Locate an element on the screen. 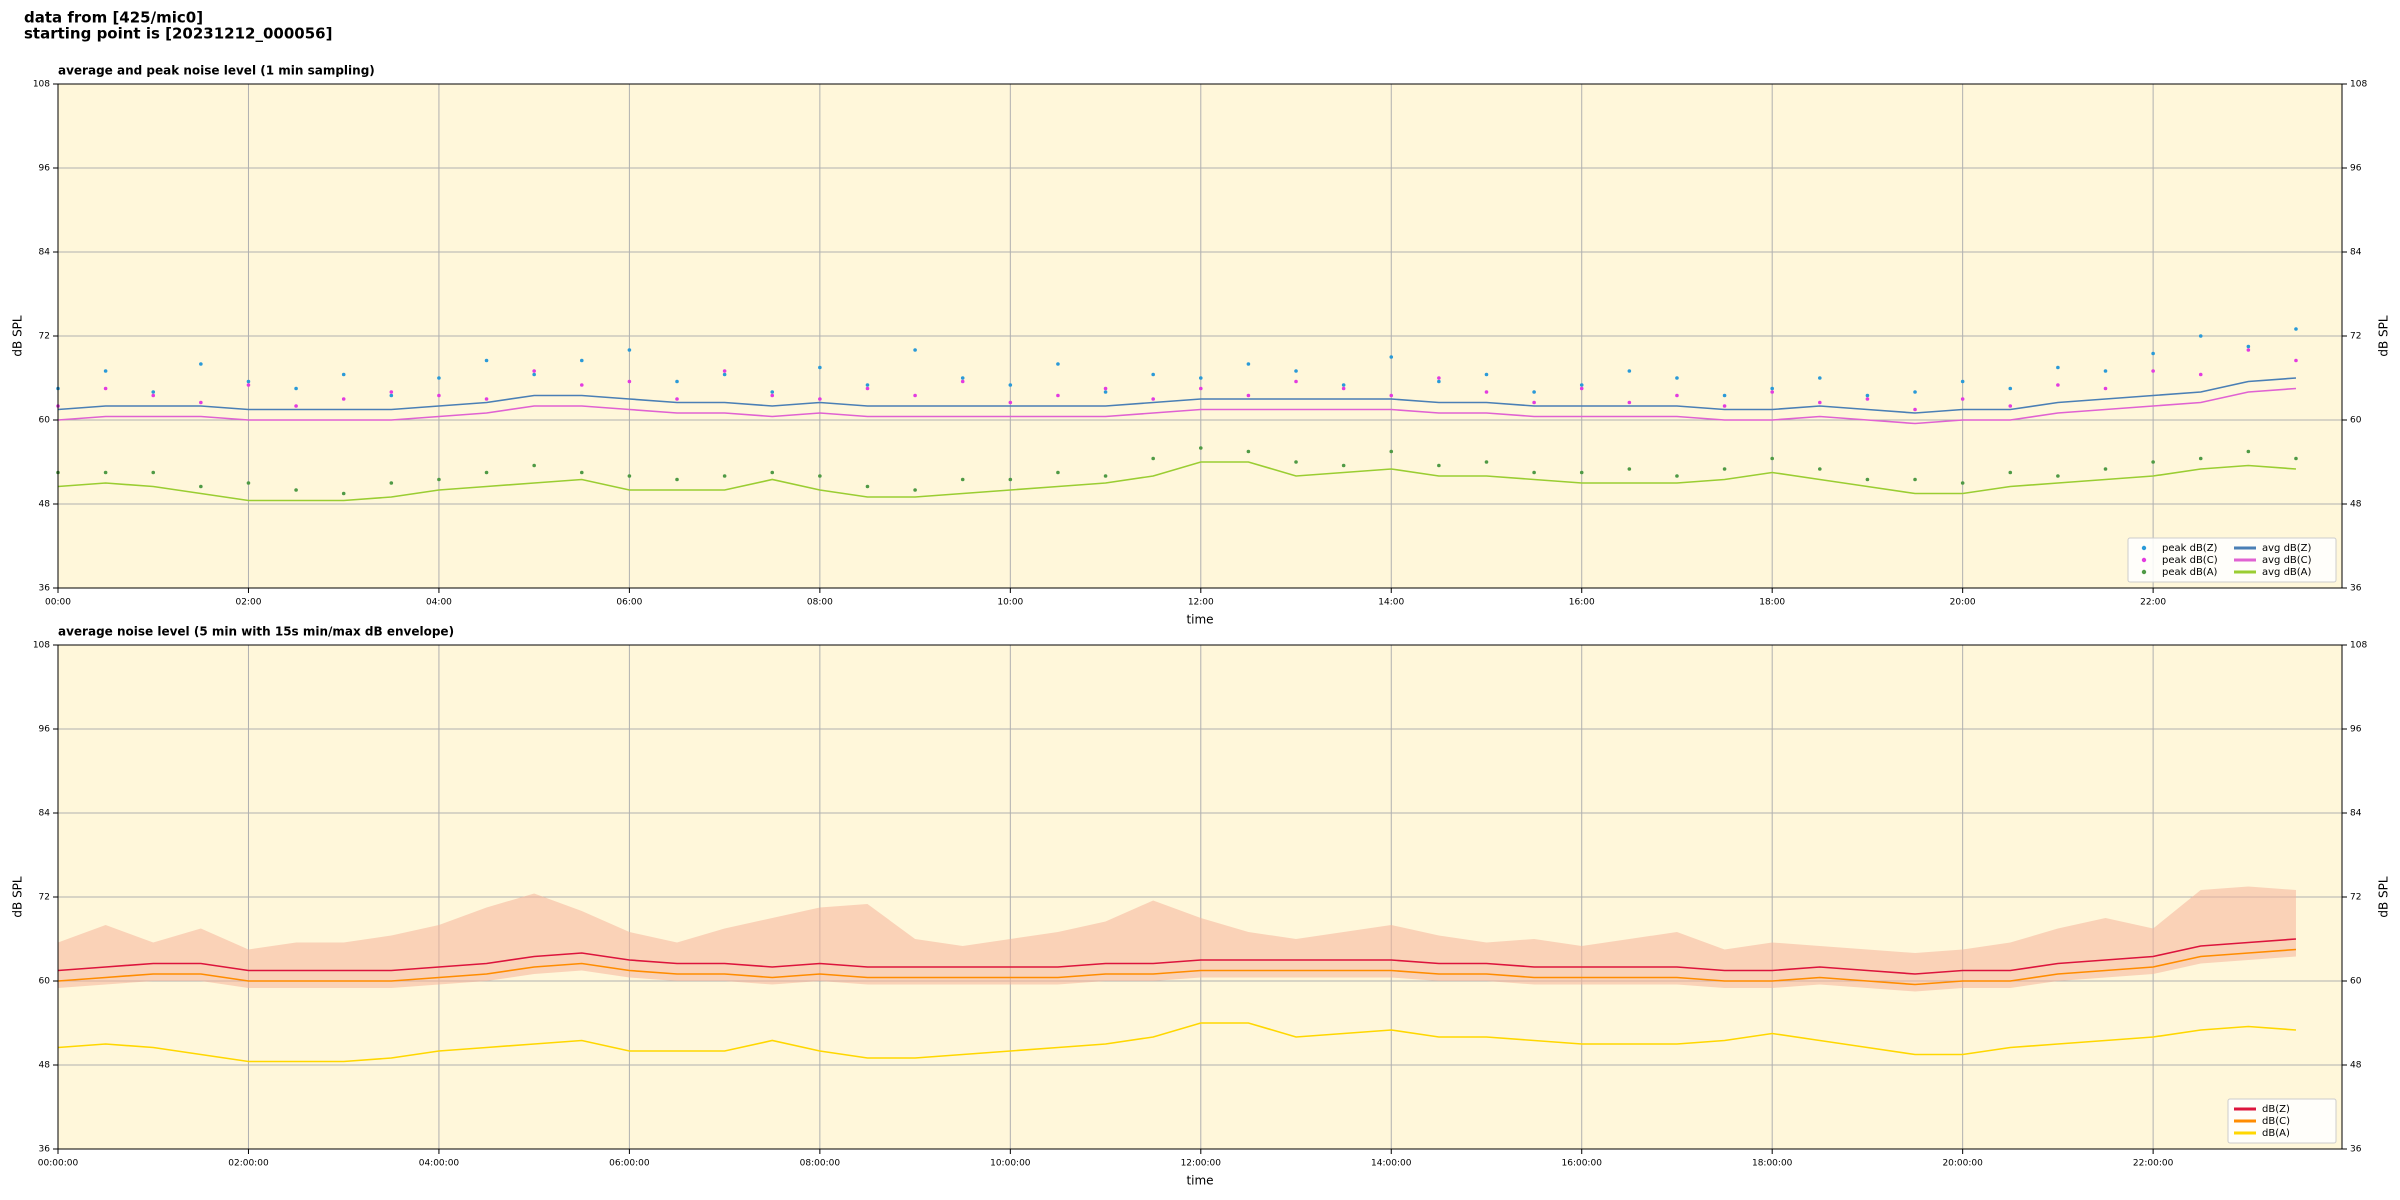 The image size is (2400, 1200). legend-box is located at coordinates (2232, 560).